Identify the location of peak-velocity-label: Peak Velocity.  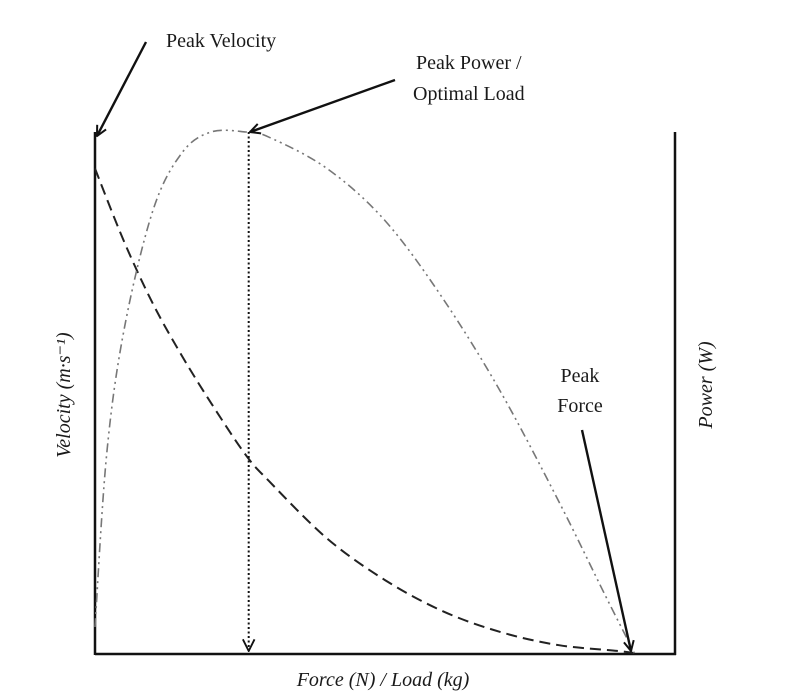
(221, 41).